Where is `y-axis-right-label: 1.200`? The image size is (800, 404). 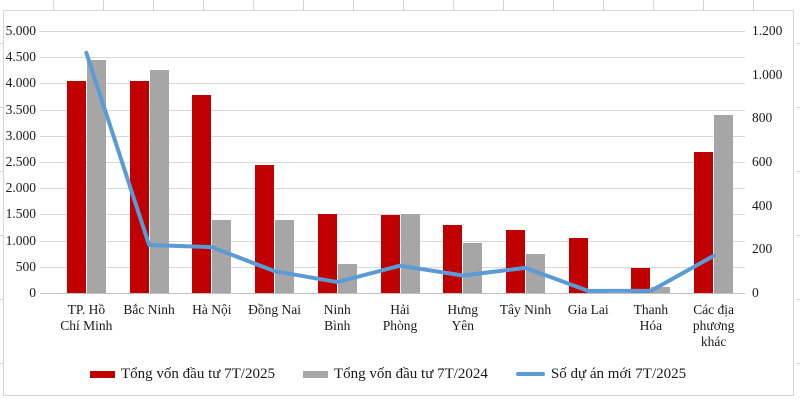 y-axis-right-label: 1.200 is located at coordinates (767, 30).